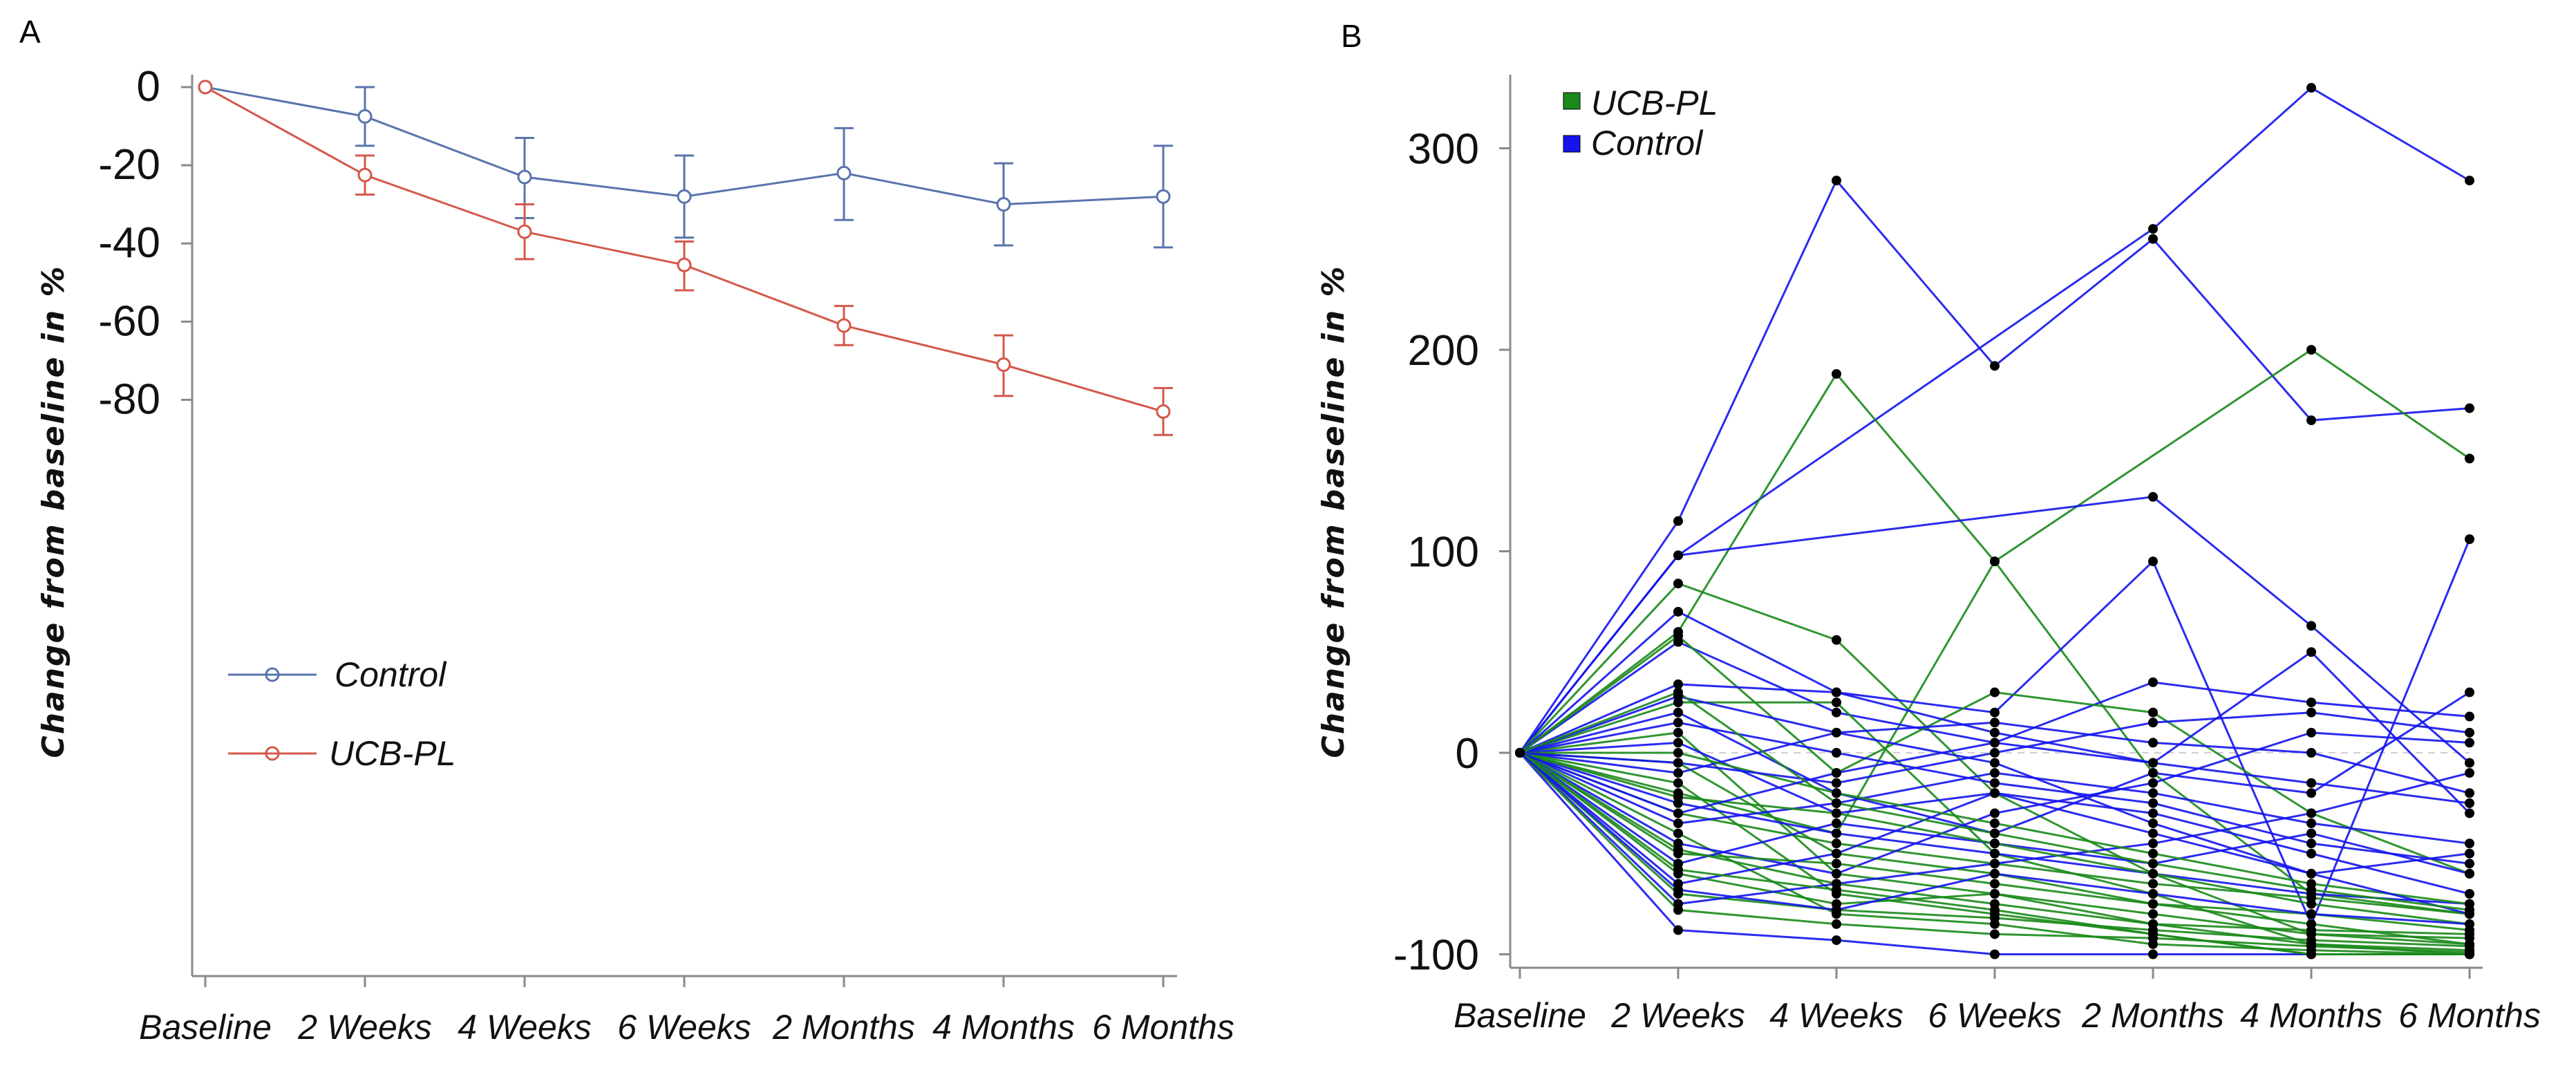 This screenshot has height=1068, width=2576. I want to click on subject-line-ucb-pl, so click(1994, 551).